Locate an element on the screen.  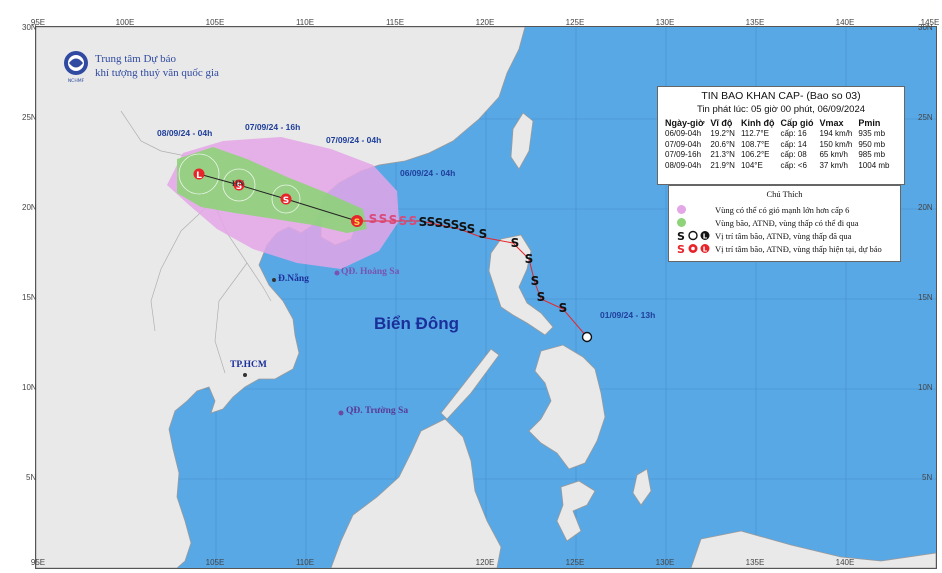
lat-tick-right: 10N is located at coordinates (925, 387).